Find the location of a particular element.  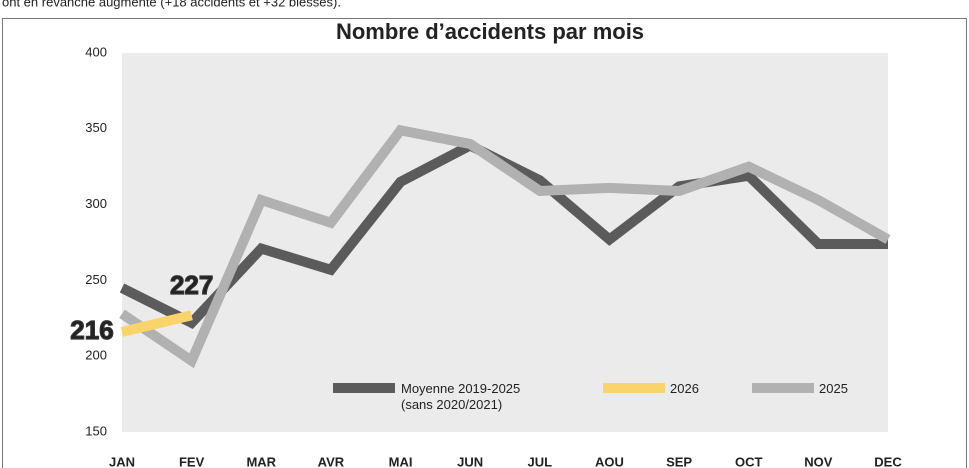

x-tick-label: JAN is located at coordinates (122, 461).